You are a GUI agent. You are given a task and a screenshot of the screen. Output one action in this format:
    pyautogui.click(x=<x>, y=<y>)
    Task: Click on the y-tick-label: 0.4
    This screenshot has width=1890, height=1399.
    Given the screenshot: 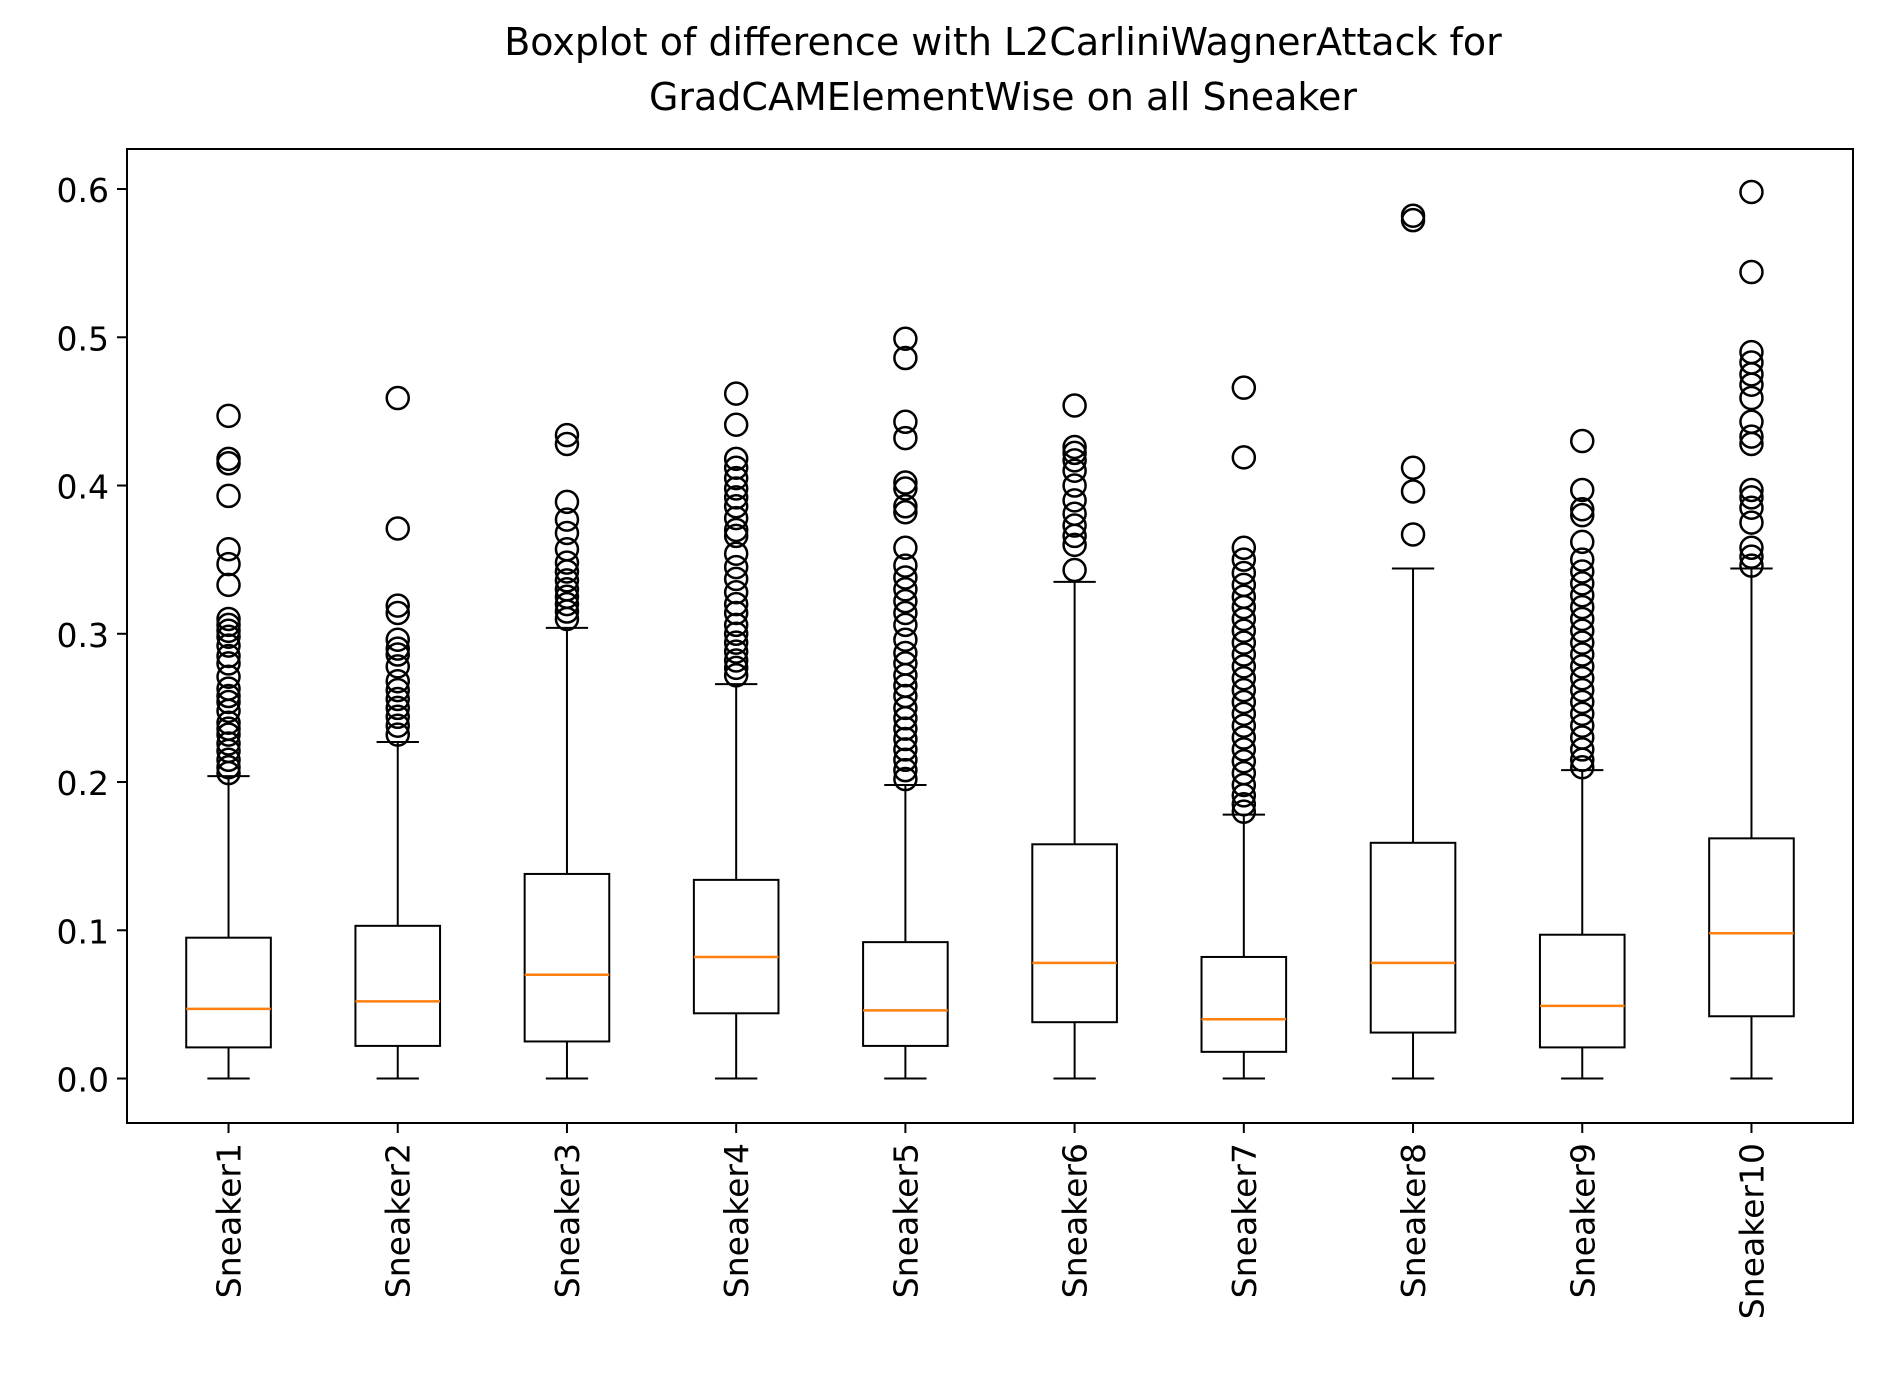 What is the action you would take?
    pyautogui.click(x=83, y=487)
    